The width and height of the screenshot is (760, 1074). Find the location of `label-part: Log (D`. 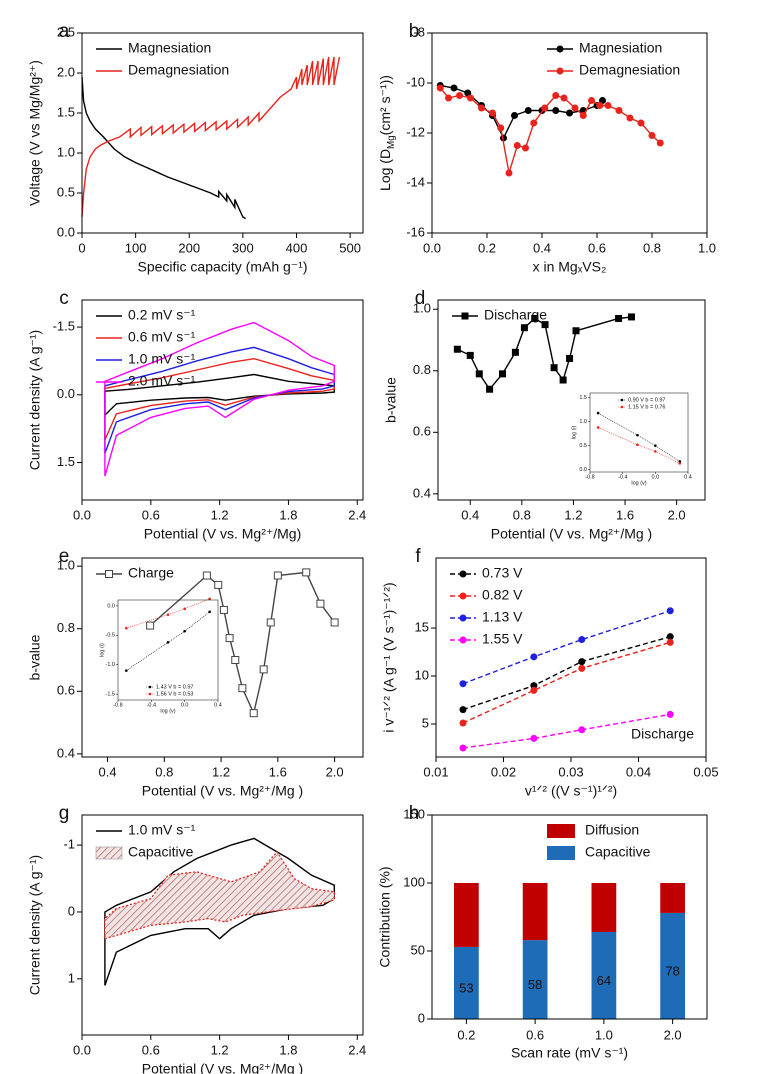

label-part: Log (D is located at coordinates (385, 170).